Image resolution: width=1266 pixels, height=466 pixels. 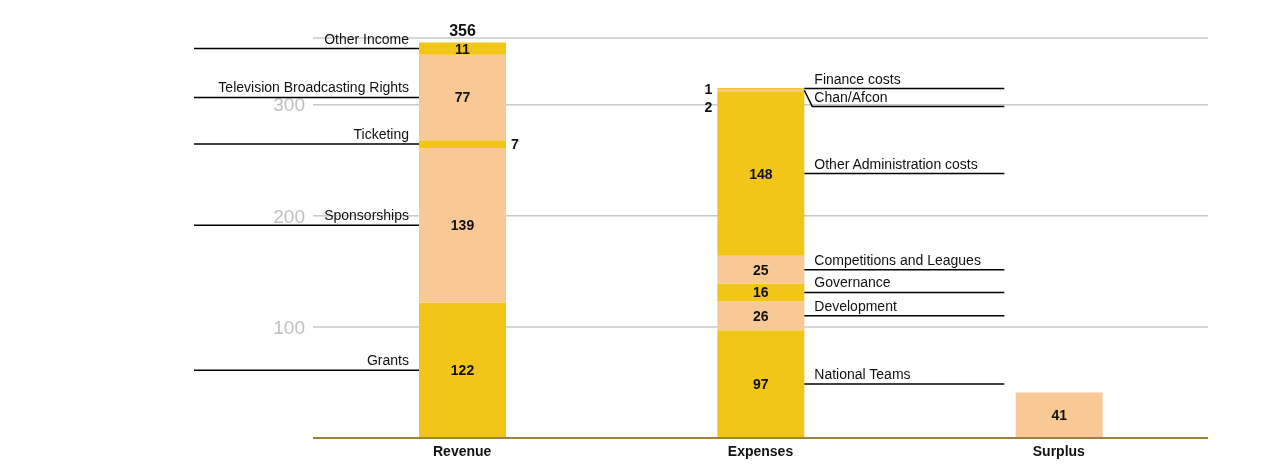 What do you see at coordinates (761, 292) in the screenshot?
I see `data-label: 16` at bounding box center [761, 292].